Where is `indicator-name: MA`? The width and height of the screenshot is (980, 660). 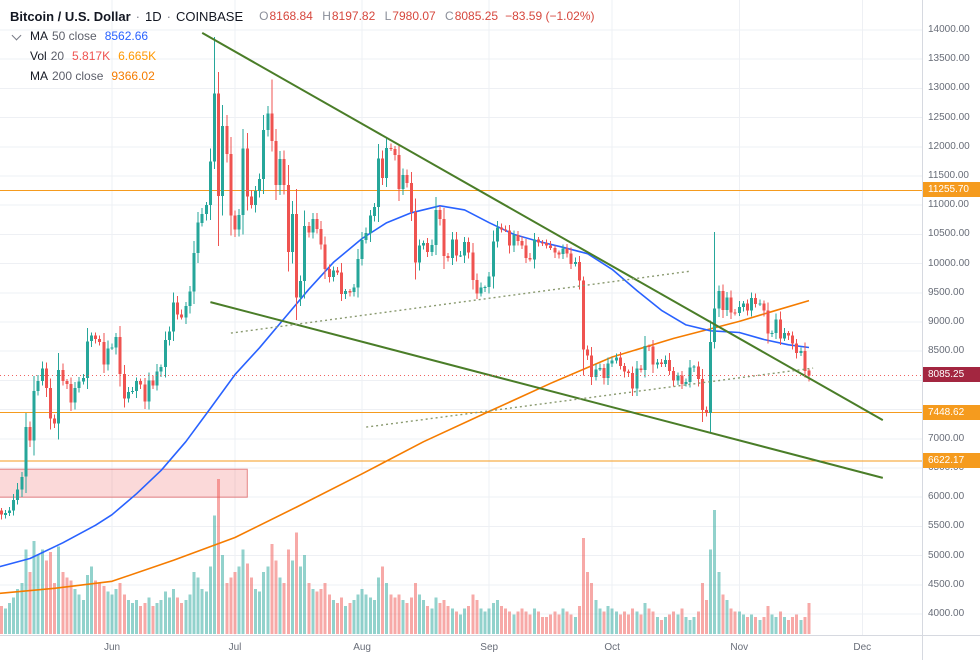 indicator-name: MA is located at coordinates (39, 76).